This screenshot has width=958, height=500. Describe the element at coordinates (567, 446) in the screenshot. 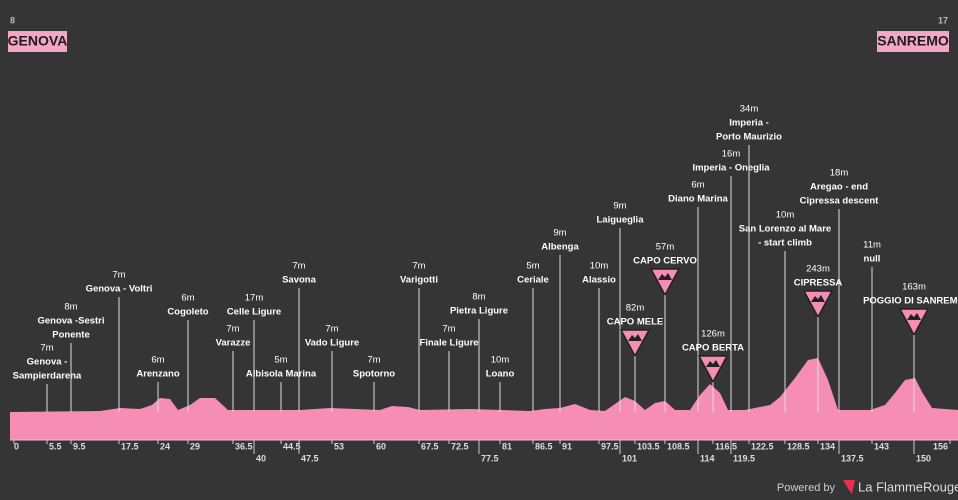

I see `km-label: 91` at that location.